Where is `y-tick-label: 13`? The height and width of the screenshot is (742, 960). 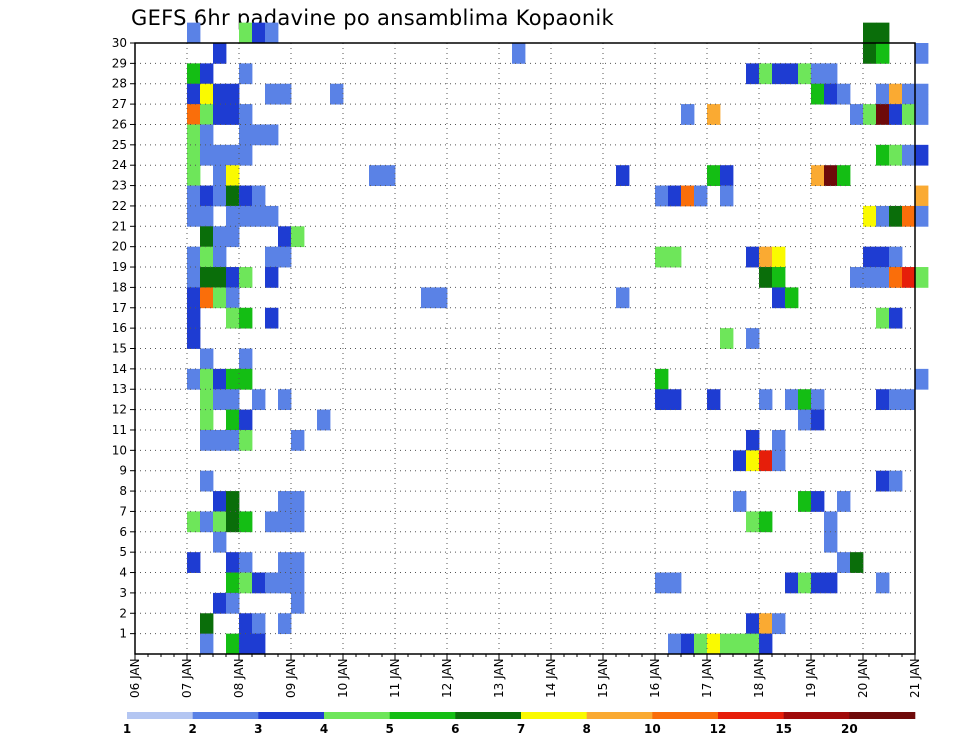
y-tick-label: 13 is located at coordinates (119, 389).